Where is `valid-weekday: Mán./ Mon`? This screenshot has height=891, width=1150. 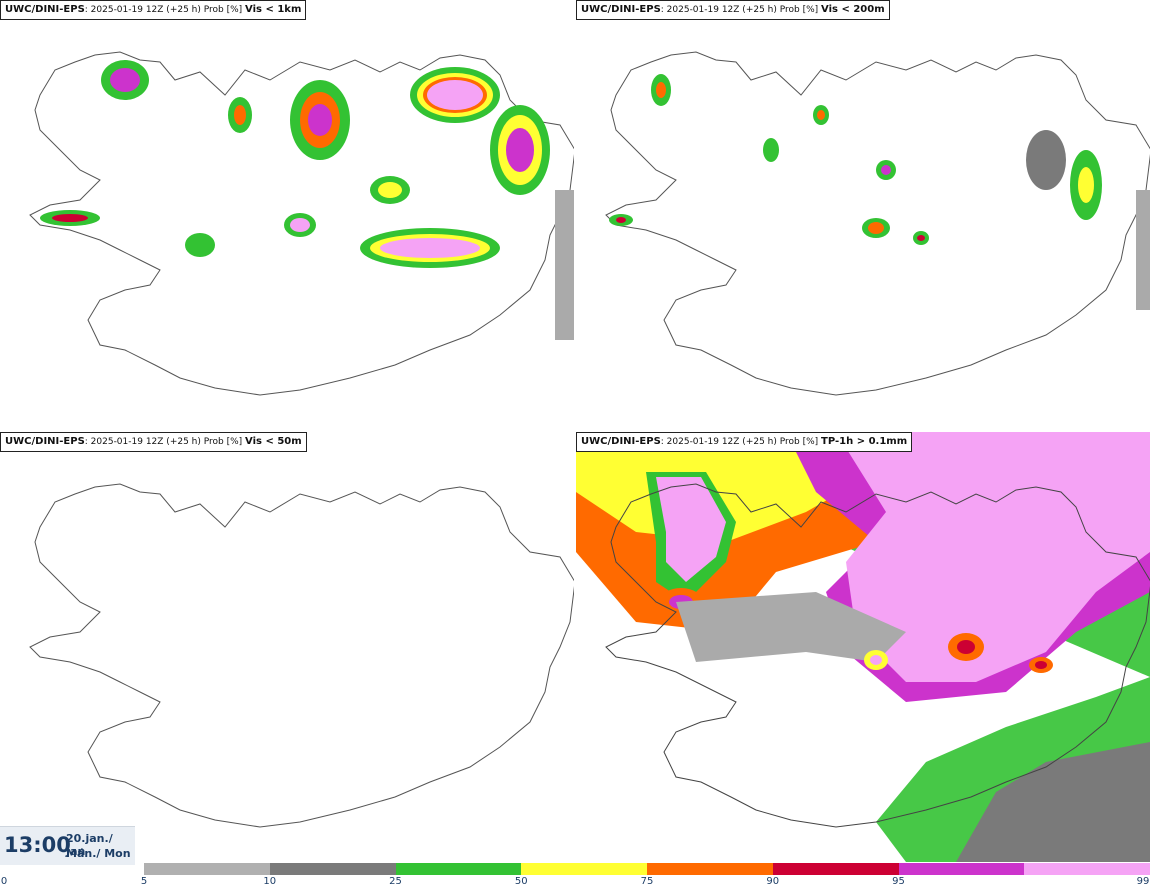 valid-weekday: Mán./ Mon is located at coordinates (98, 853).